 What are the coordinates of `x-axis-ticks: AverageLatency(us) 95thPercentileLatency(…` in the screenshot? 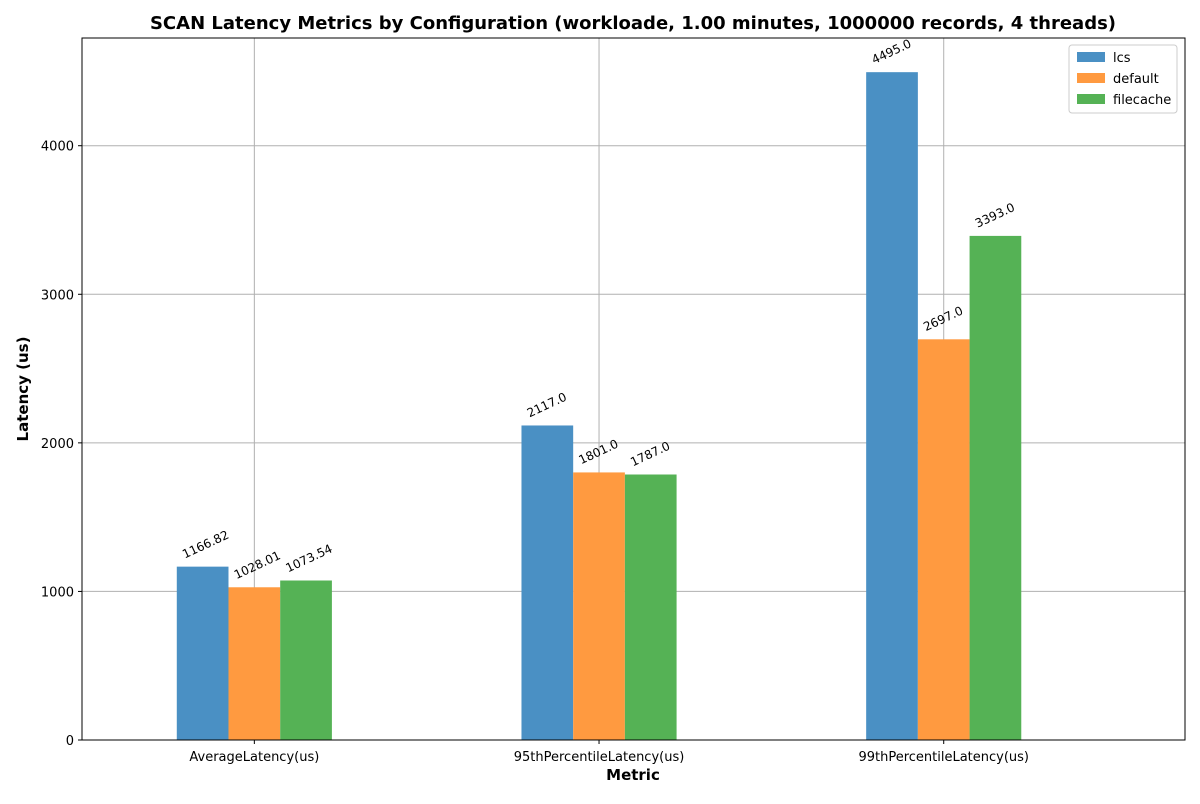 It's located at (609, 752).